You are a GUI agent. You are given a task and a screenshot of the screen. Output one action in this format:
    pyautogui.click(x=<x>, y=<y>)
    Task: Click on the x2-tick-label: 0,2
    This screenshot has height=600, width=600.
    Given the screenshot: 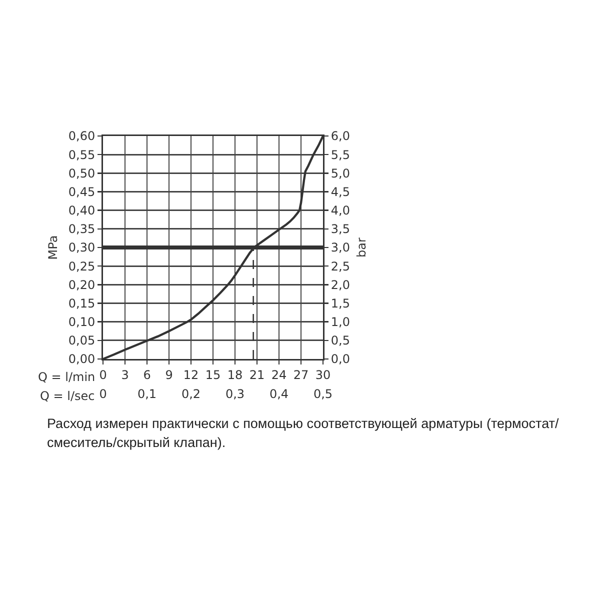 What is the action you would take?
    pyautogui.click(x=191, y=394)
    